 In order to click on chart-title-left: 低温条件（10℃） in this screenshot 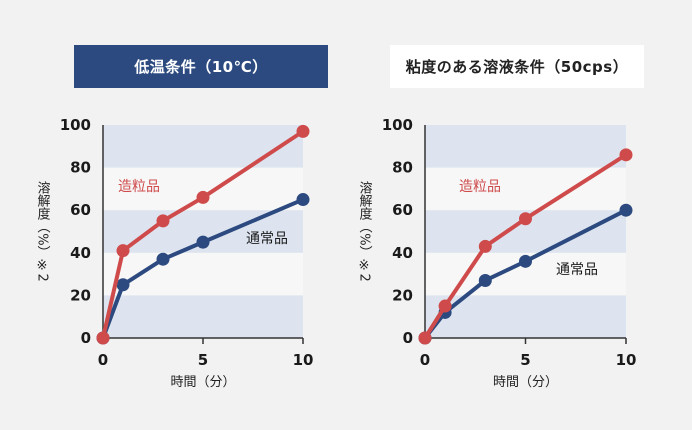, I will do `click(201, 66)`.